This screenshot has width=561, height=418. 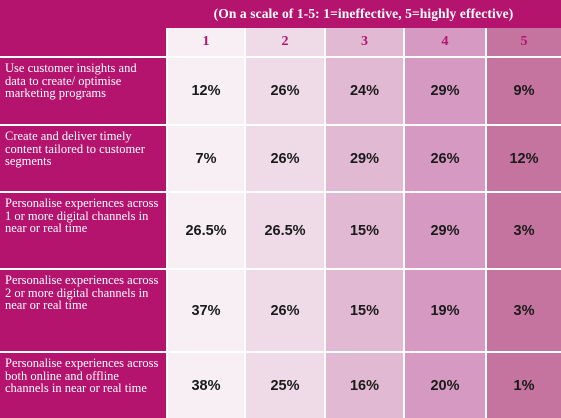 What do you see at coordinates (205, 309) in the screenshot?
I see `value-cell: 37%` at bounding box center [205, 309].